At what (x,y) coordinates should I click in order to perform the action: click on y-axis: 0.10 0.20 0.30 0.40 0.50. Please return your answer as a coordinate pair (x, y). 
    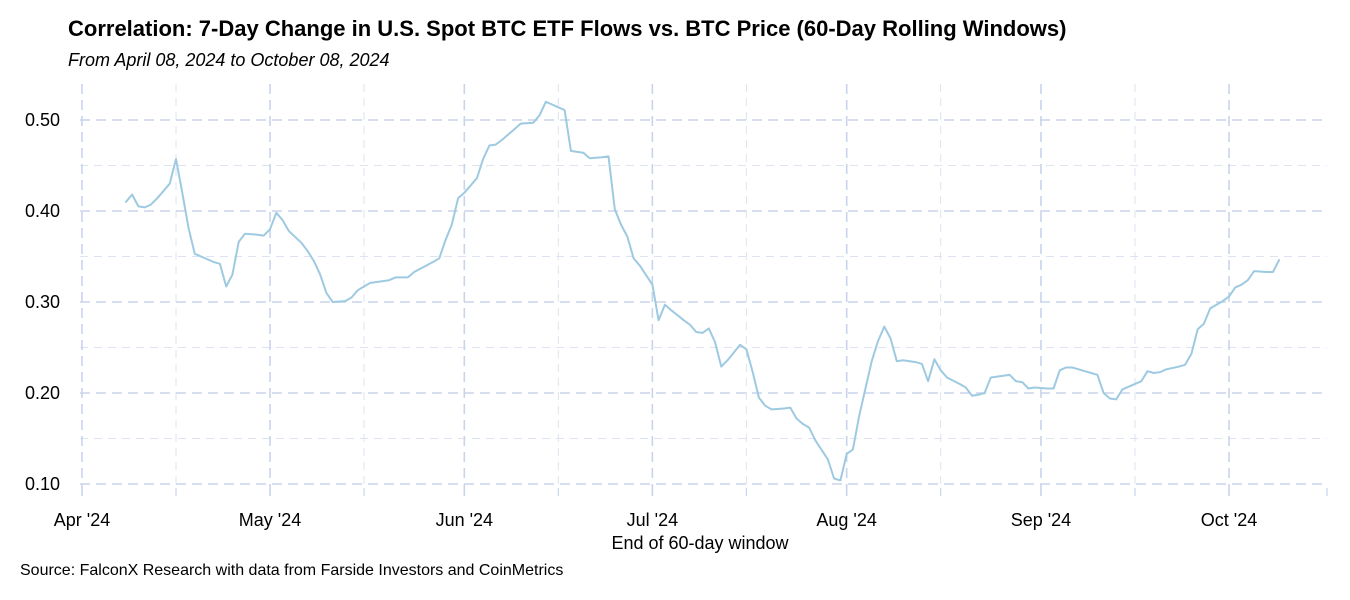
    Looking at the image, I should click on (42, 302).